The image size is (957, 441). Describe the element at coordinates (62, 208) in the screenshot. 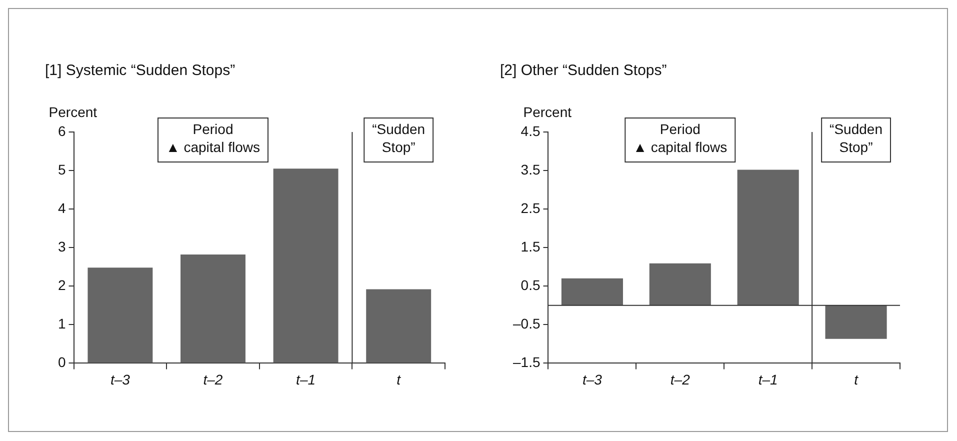

I see `y-tick-label: 4` at that location.